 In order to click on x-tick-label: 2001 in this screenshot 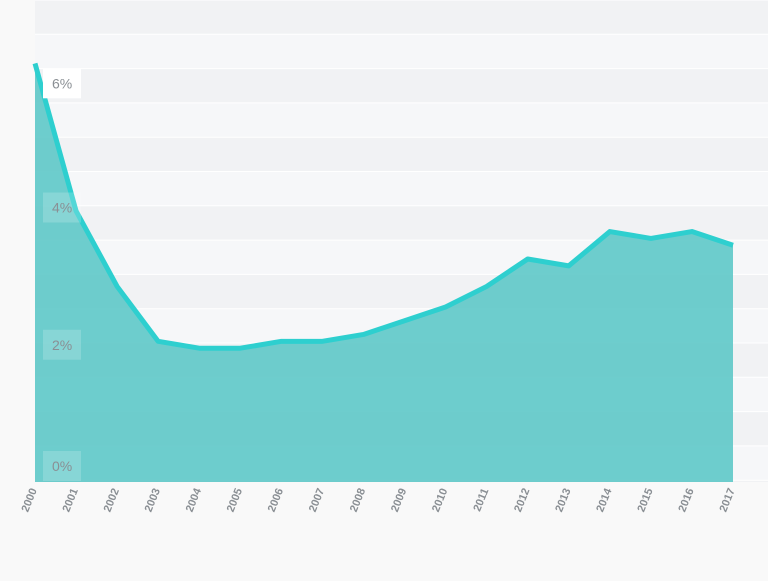, I will do `click(71, 500)`.